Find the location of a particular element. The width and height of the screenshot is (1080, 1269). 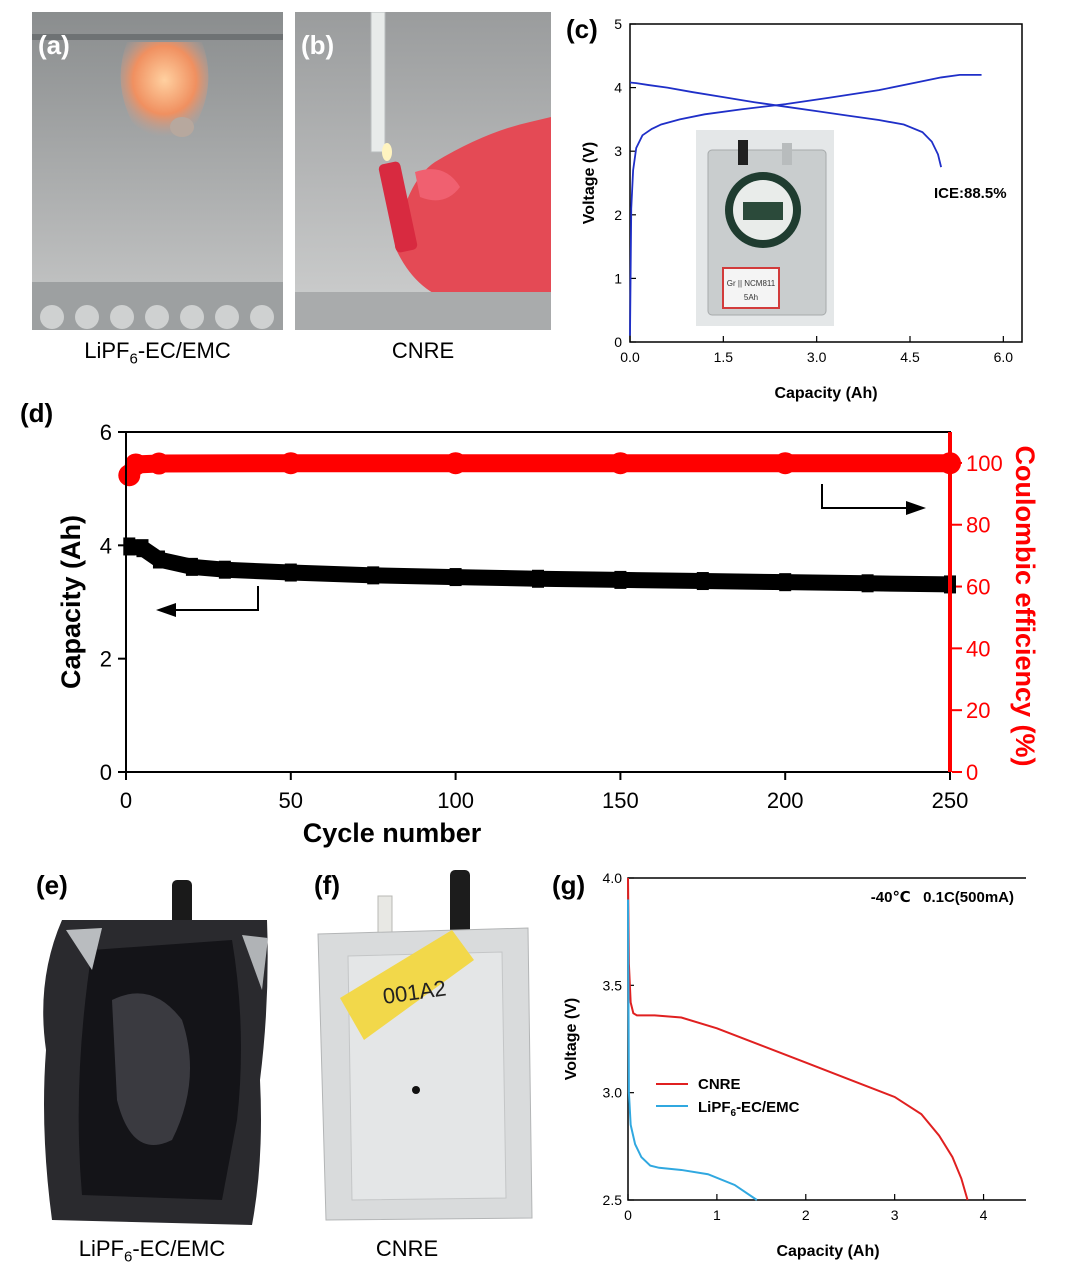

chart-c-frame is located at coordinates (826, 183).